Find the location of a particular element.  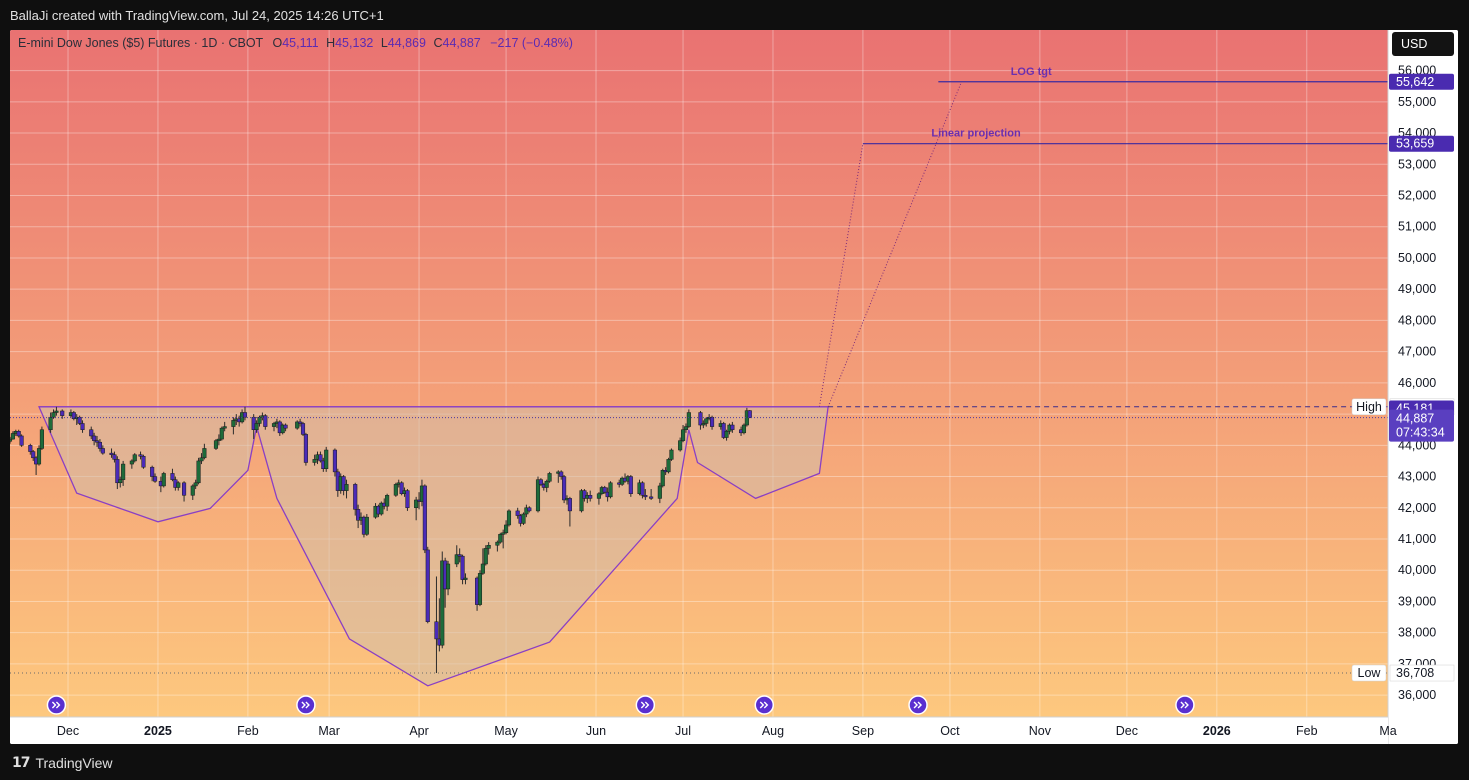

low-label: L is located at coordinates (384, 43).